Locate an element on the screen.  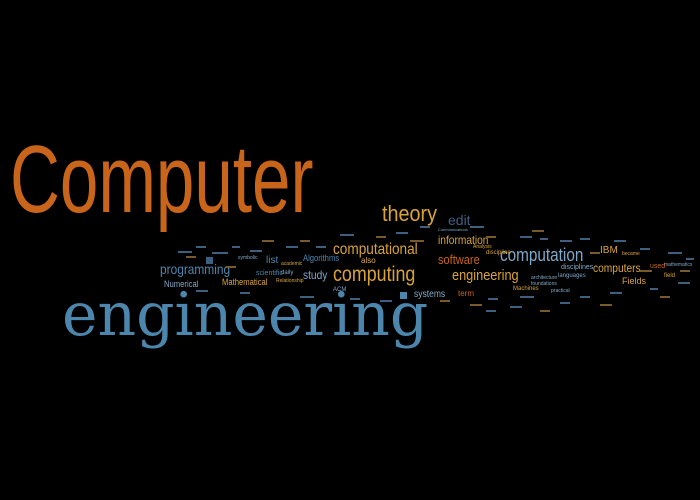
word-discipline: discipline is located at coordinates (498, 253).